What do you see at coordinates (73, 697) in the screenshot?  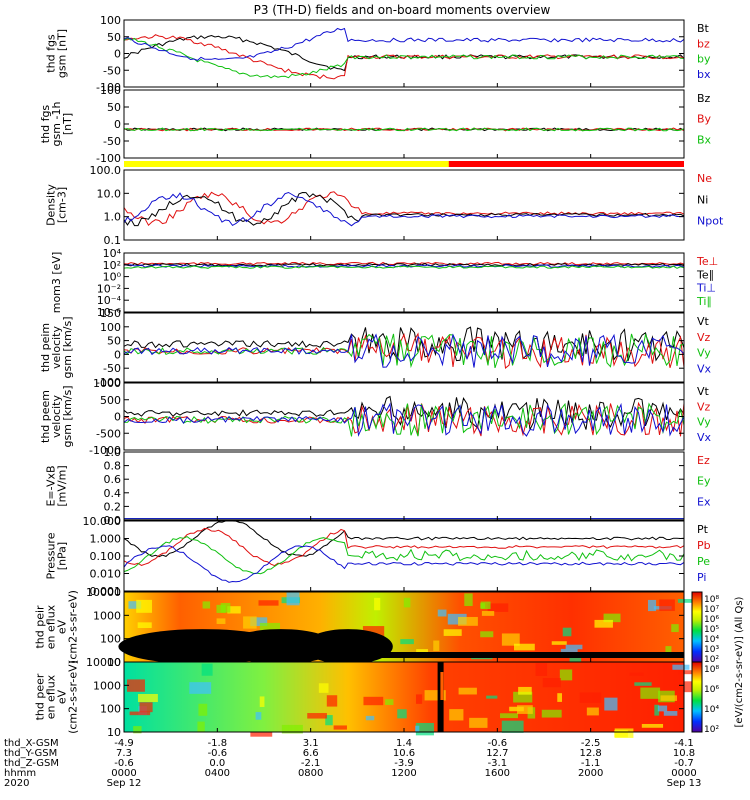 I see `y-axis-label: (cm2-s-sr-eV)` at bounding box center [73, 697].